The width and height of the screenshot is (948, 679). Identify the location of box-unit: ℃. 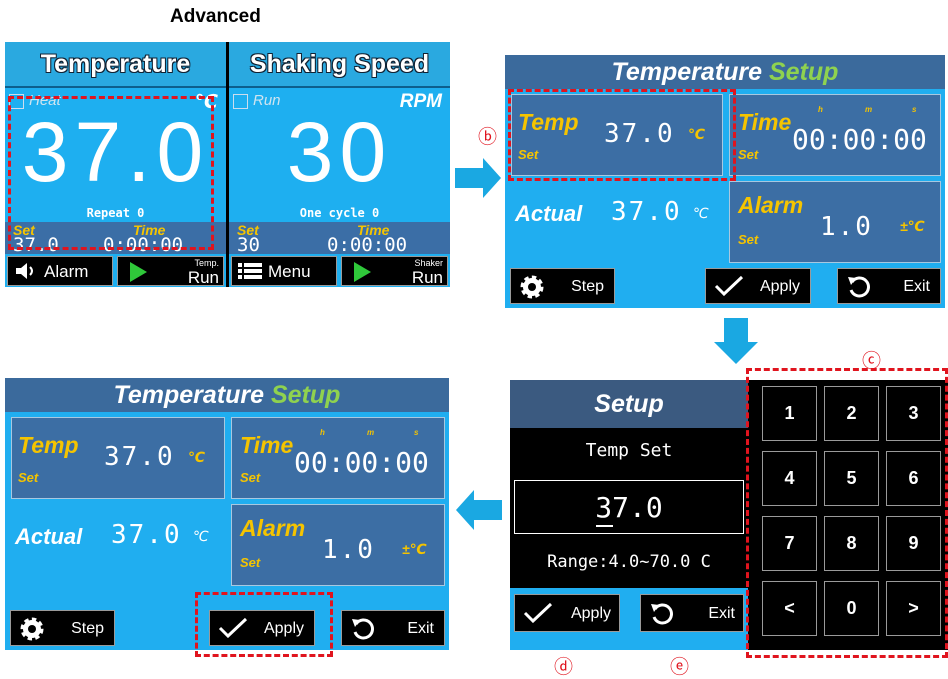
(196, 457).